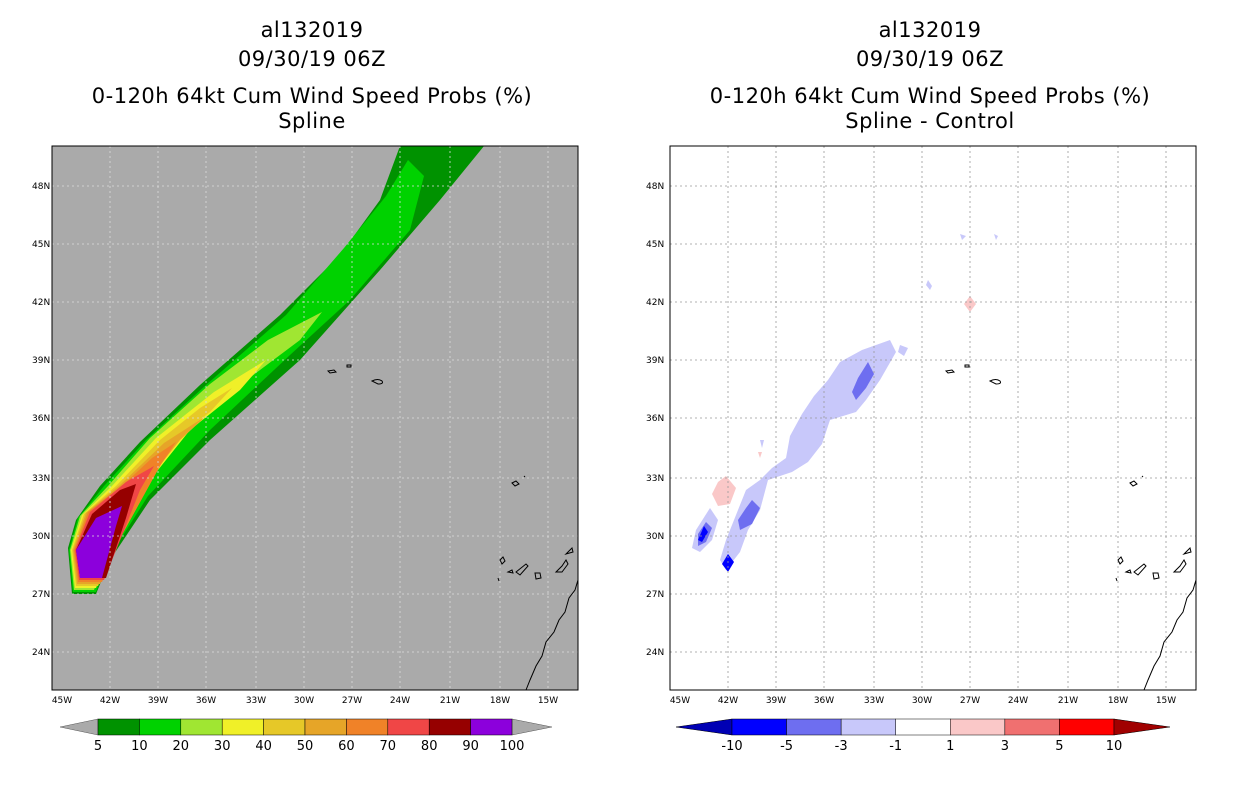 The height and width of the screenshot is (800, 1236). What do you see at coordinates (312, 96) in the screenshot?
I see `left-product: 0-120h 64kt Cum Wind Speed Probs (%)` at bounding box center [312, 96].